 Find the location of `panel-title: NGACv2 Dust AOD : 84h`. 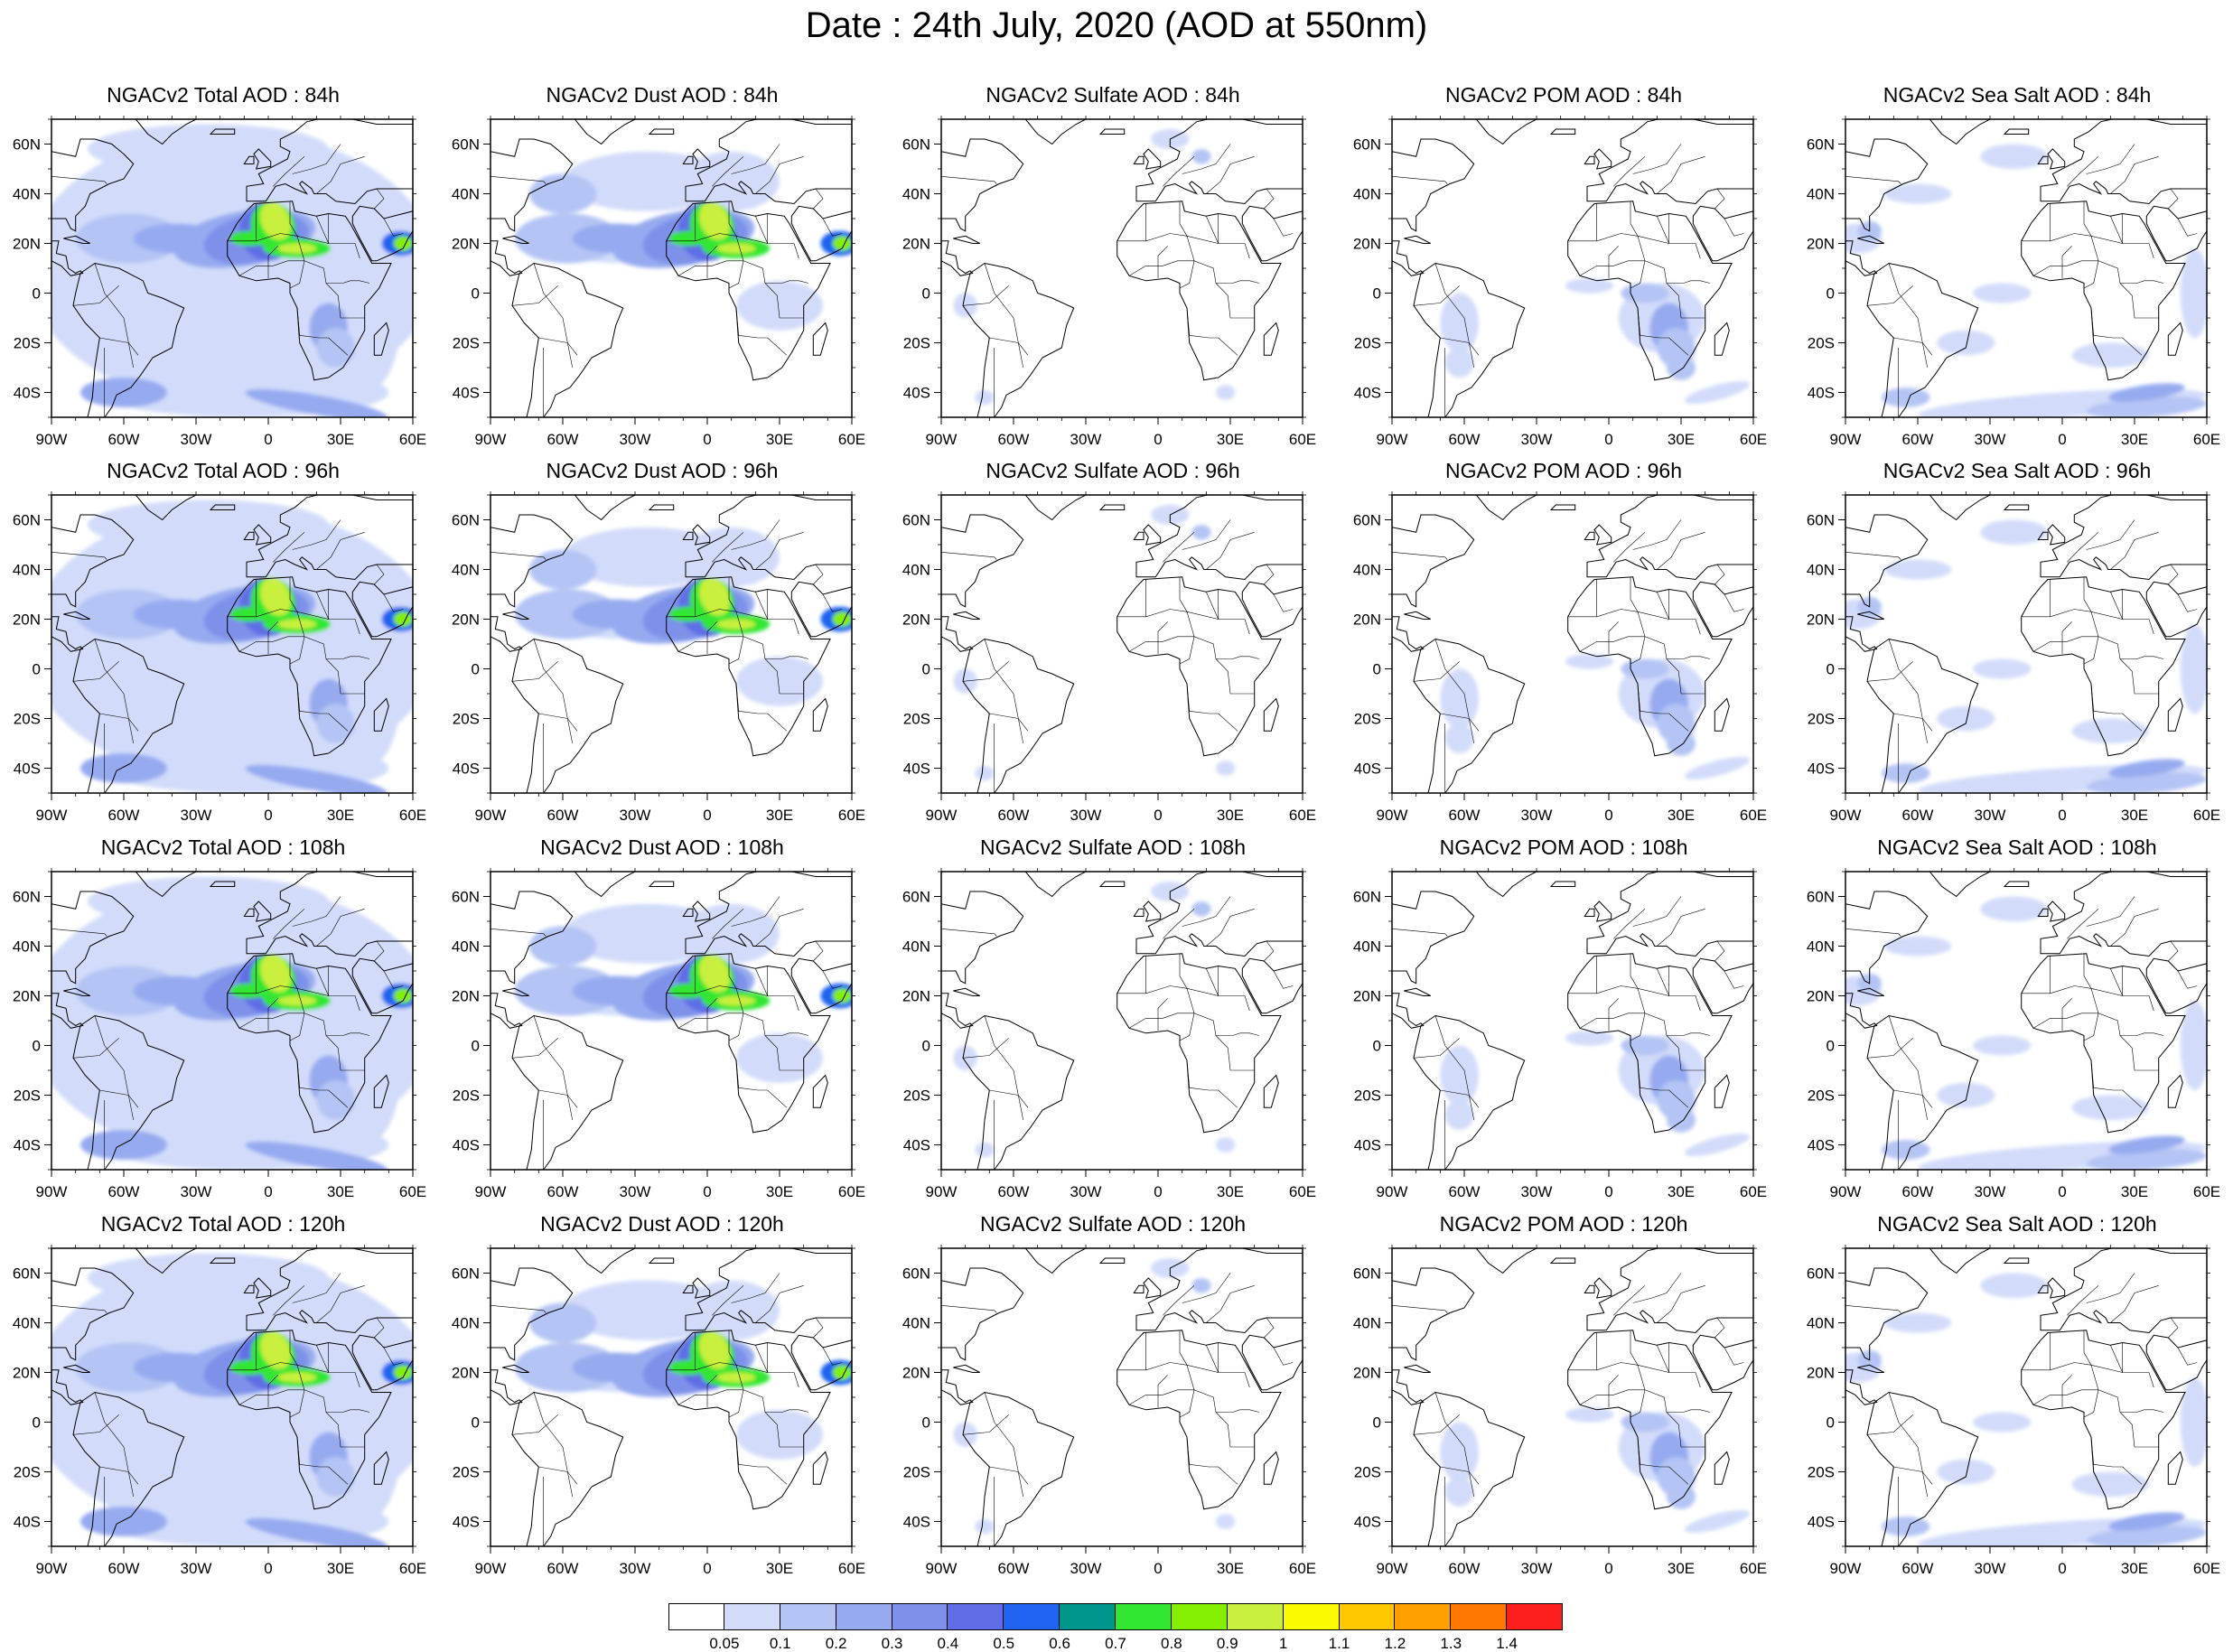

panel-title: NGACv2 Dust AOD : 84h is located at coordinates (662, 95).